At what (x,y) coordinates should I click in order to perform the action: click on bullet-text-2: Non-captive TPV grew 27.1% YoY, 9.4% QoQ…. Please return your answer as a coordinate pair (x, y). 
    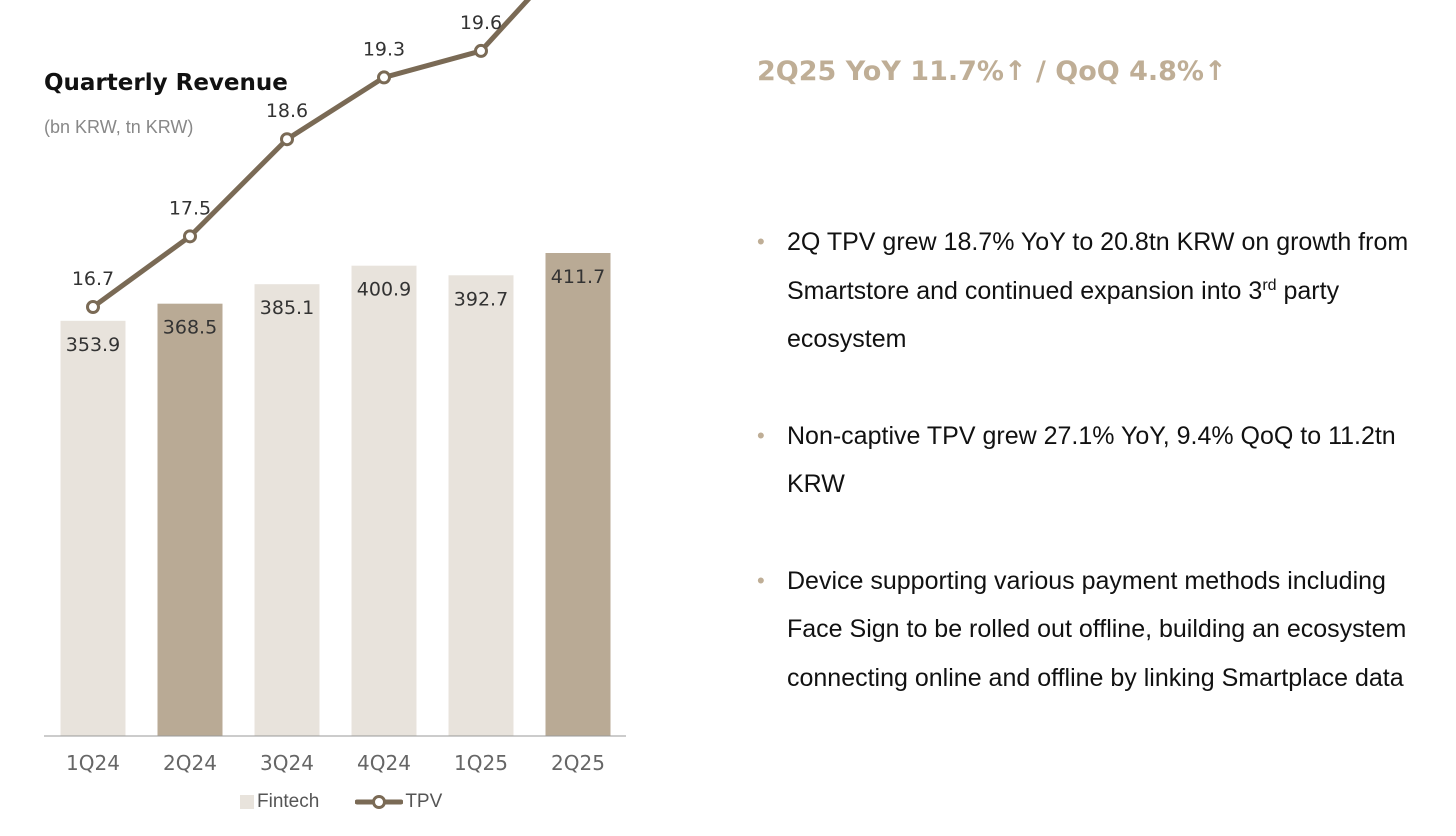
    Looking at the image, I should click on (1091, 460).